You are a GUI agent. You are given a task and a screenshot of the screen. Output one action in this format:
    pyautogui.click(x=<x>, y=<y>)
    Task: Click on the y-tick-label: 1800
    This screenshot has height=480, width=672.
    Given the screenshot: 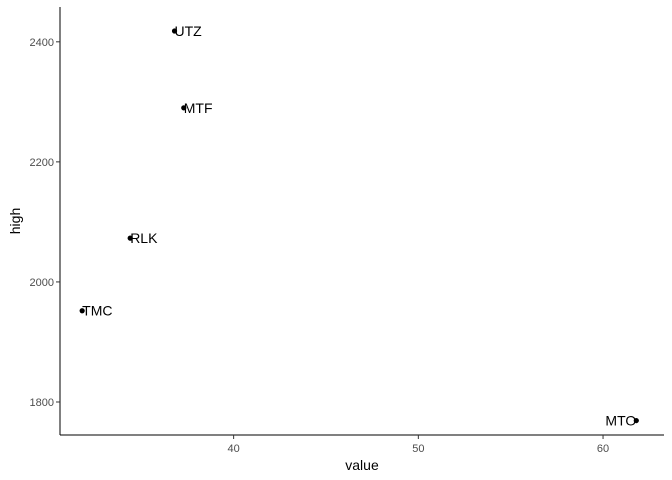 What is the action you would take?
    pyautogui.click(x=42, y=403)
    